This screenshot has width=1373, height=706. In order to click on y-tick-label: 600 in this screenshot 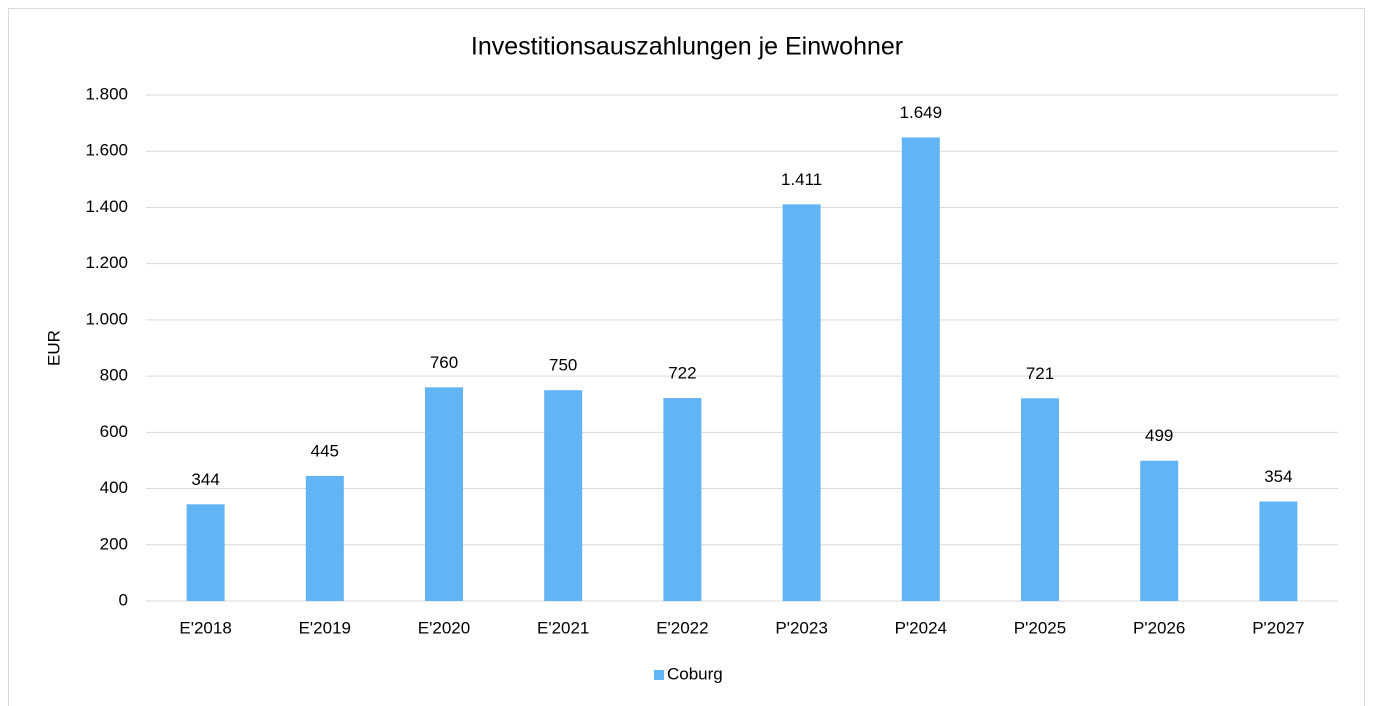, I will do `click(114, 431)`.